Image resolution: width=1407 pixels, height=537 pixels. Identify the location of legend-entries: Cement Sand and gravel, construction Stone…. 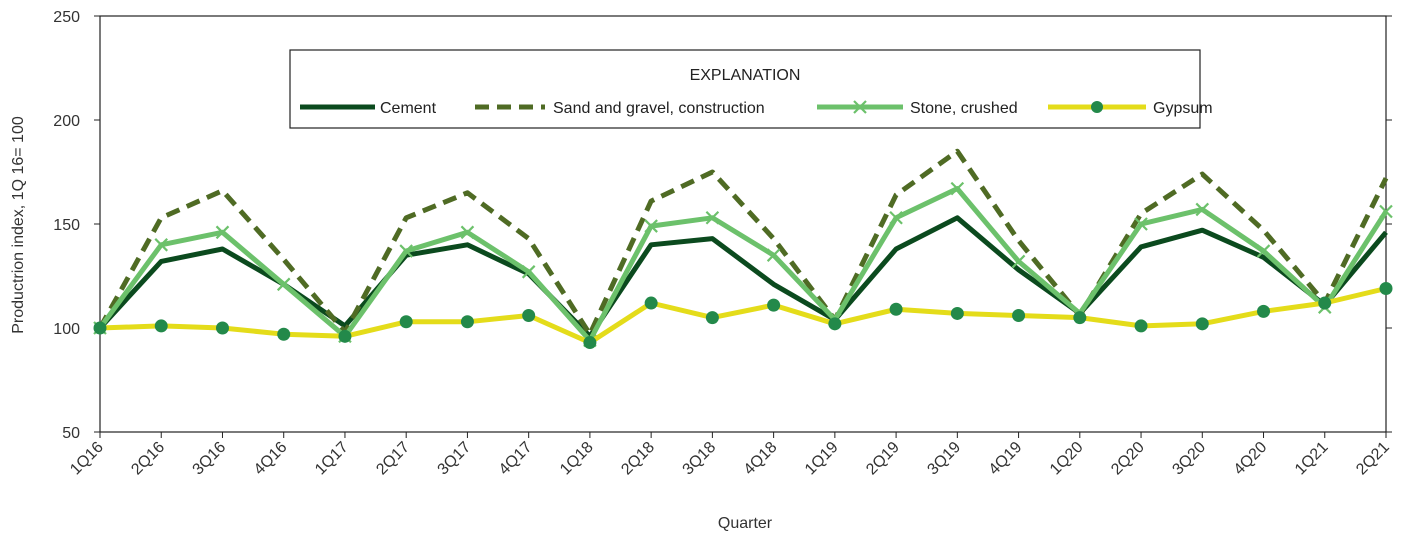
(756, 108).